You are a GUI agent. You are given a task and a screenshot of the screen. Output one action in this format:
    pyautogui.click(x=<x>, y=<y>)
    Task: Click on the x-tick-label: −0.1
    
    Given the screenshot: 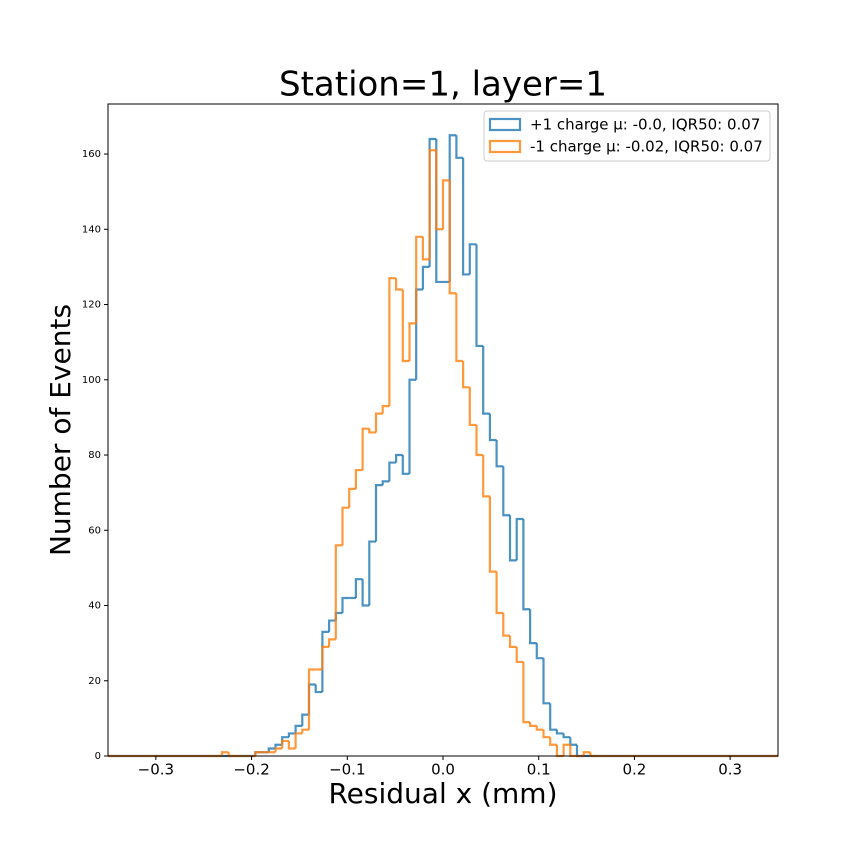 What is the action you would take?
    pyautogui.click(x=347, y=770)
    